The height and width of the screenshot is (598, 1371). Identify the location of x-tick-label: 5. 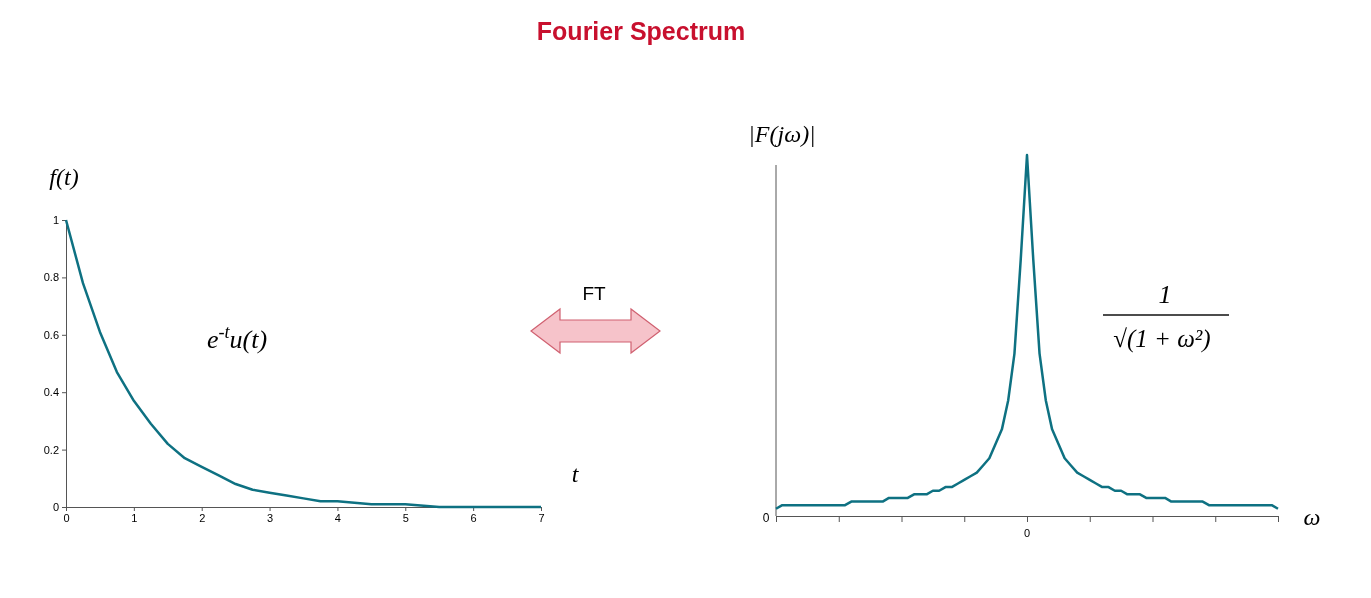
(405, 517).